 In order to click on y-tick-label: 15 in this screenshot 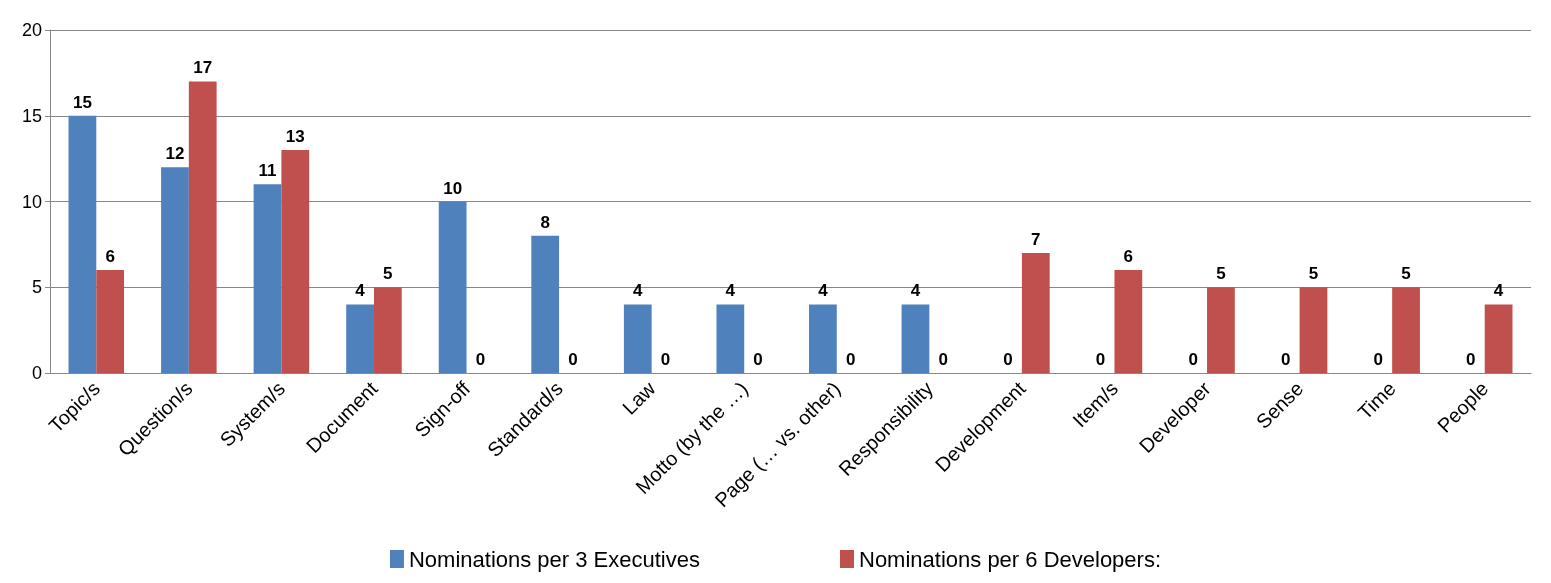, I will do `click(31, 115)`.